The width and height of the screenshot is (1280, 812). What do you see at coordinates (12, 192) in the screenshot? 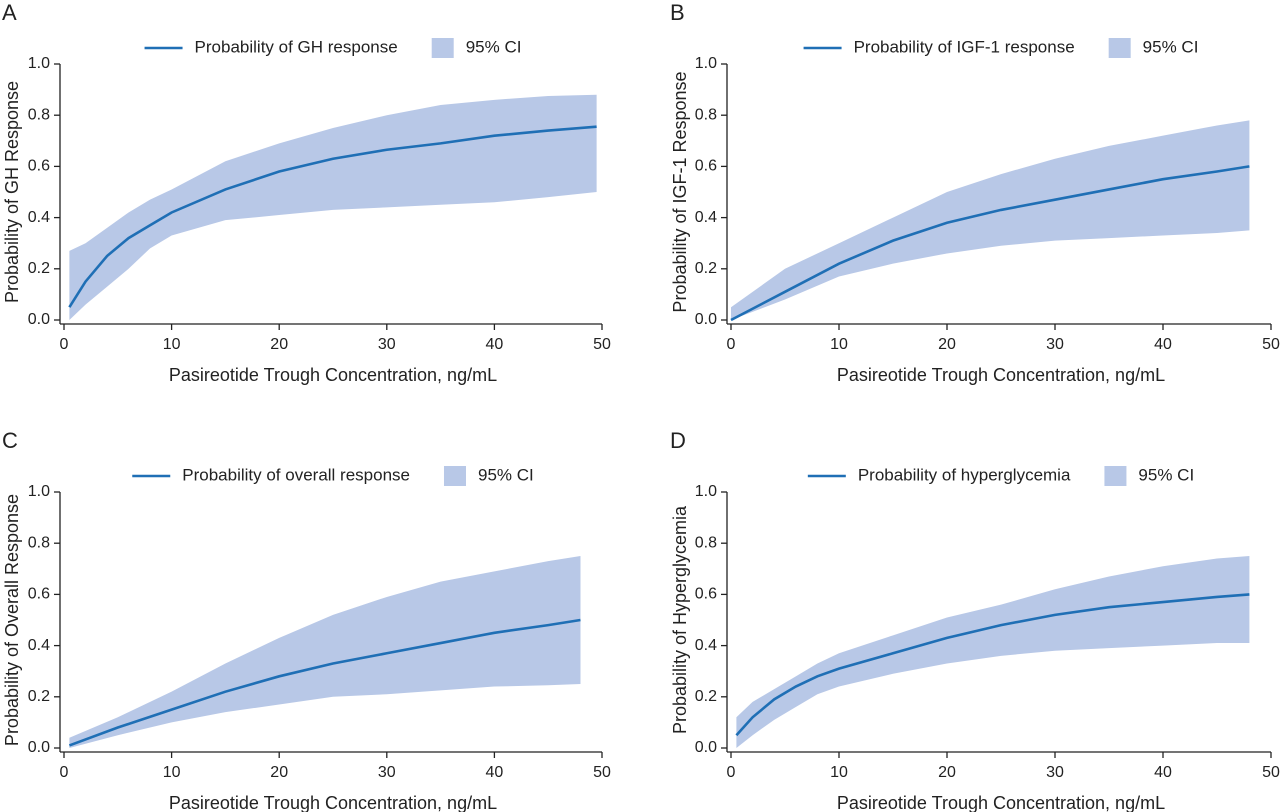
I see `y-axis-label: Probability of GH Response` at bounding box center [12, 192].